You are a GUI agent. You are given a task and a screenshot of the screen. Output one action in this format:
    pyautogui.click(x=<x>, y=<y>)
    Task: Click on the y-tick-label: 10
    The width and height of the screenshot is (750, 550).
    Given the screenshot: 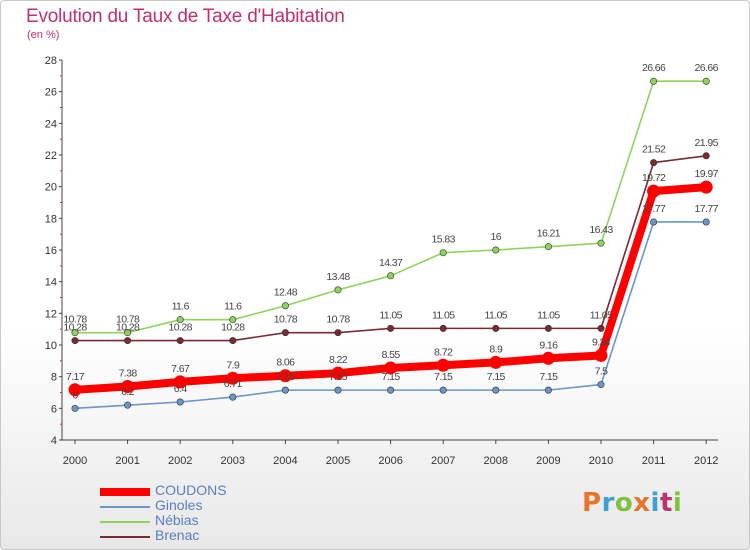 What is the action you would take?
    pyautogui.click(x=51, y=346)
    